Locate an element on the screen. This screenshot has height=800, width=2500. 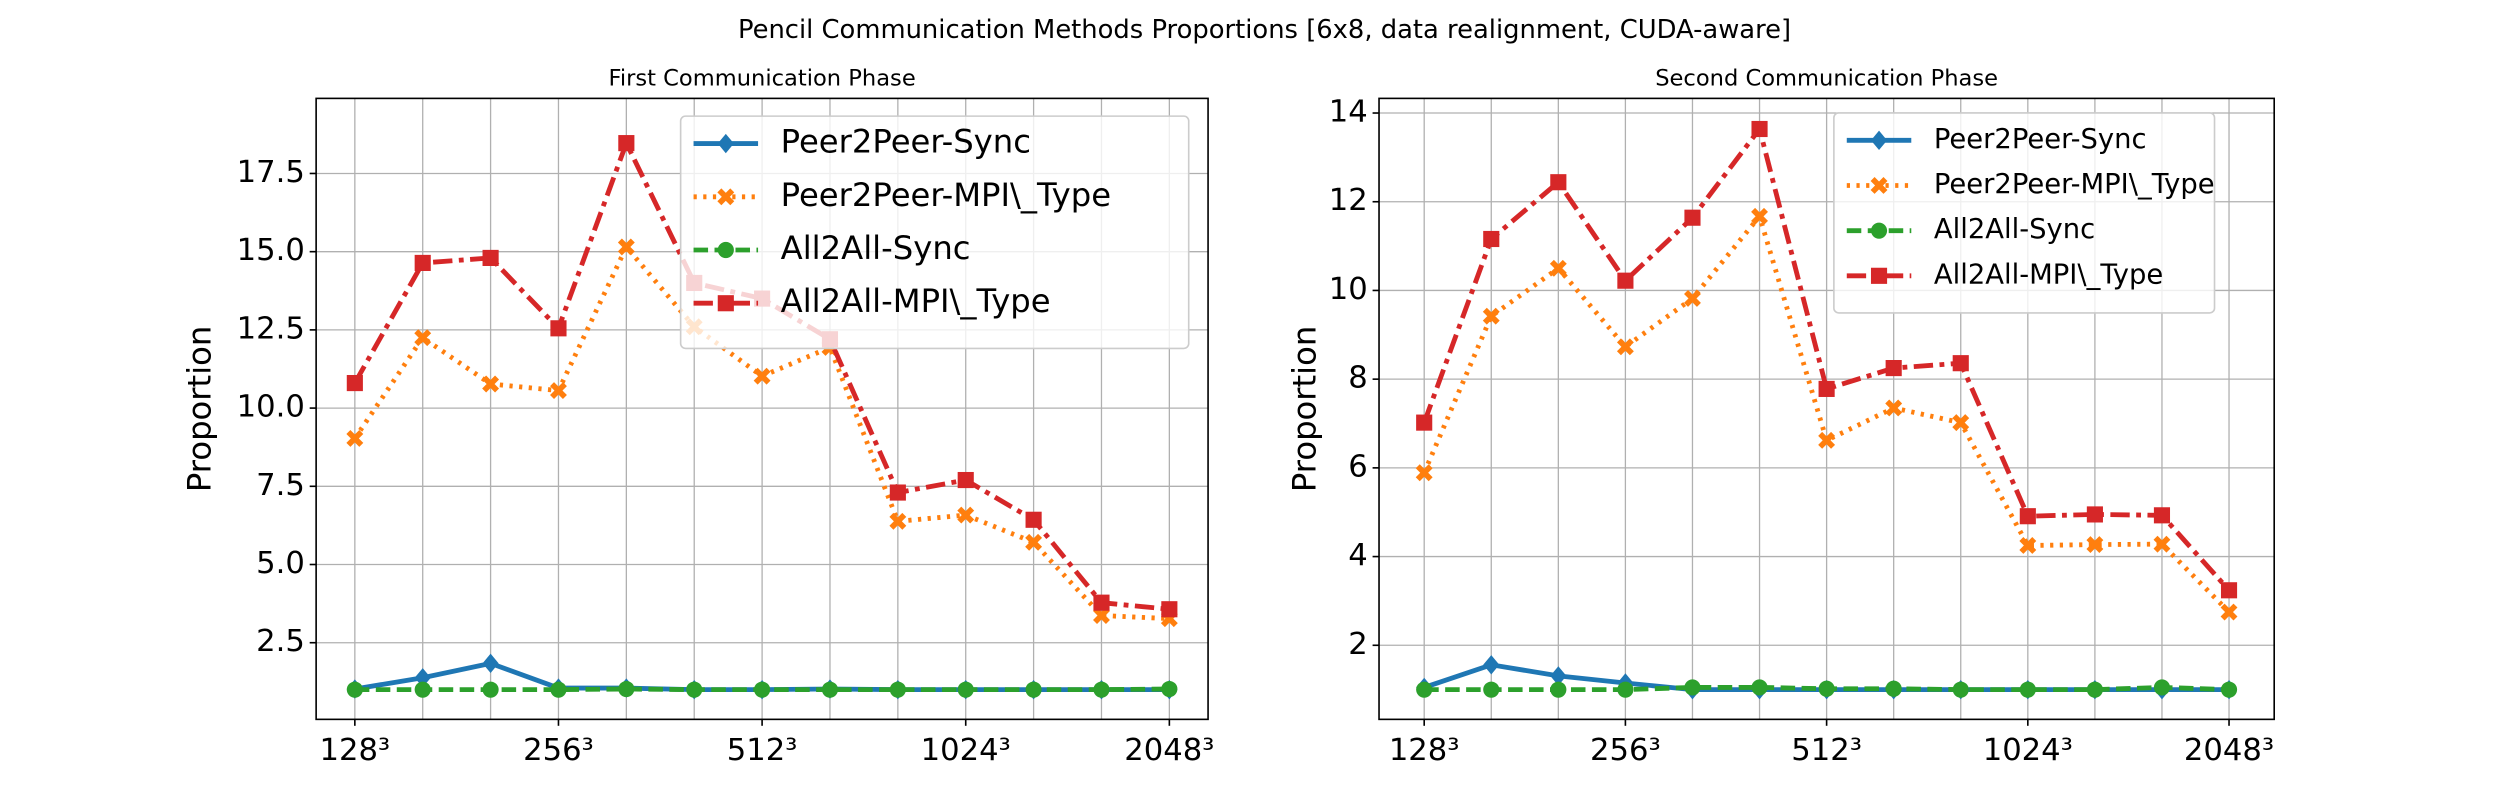
y-tick-label: 10 is located at coordinates (1348, 289).